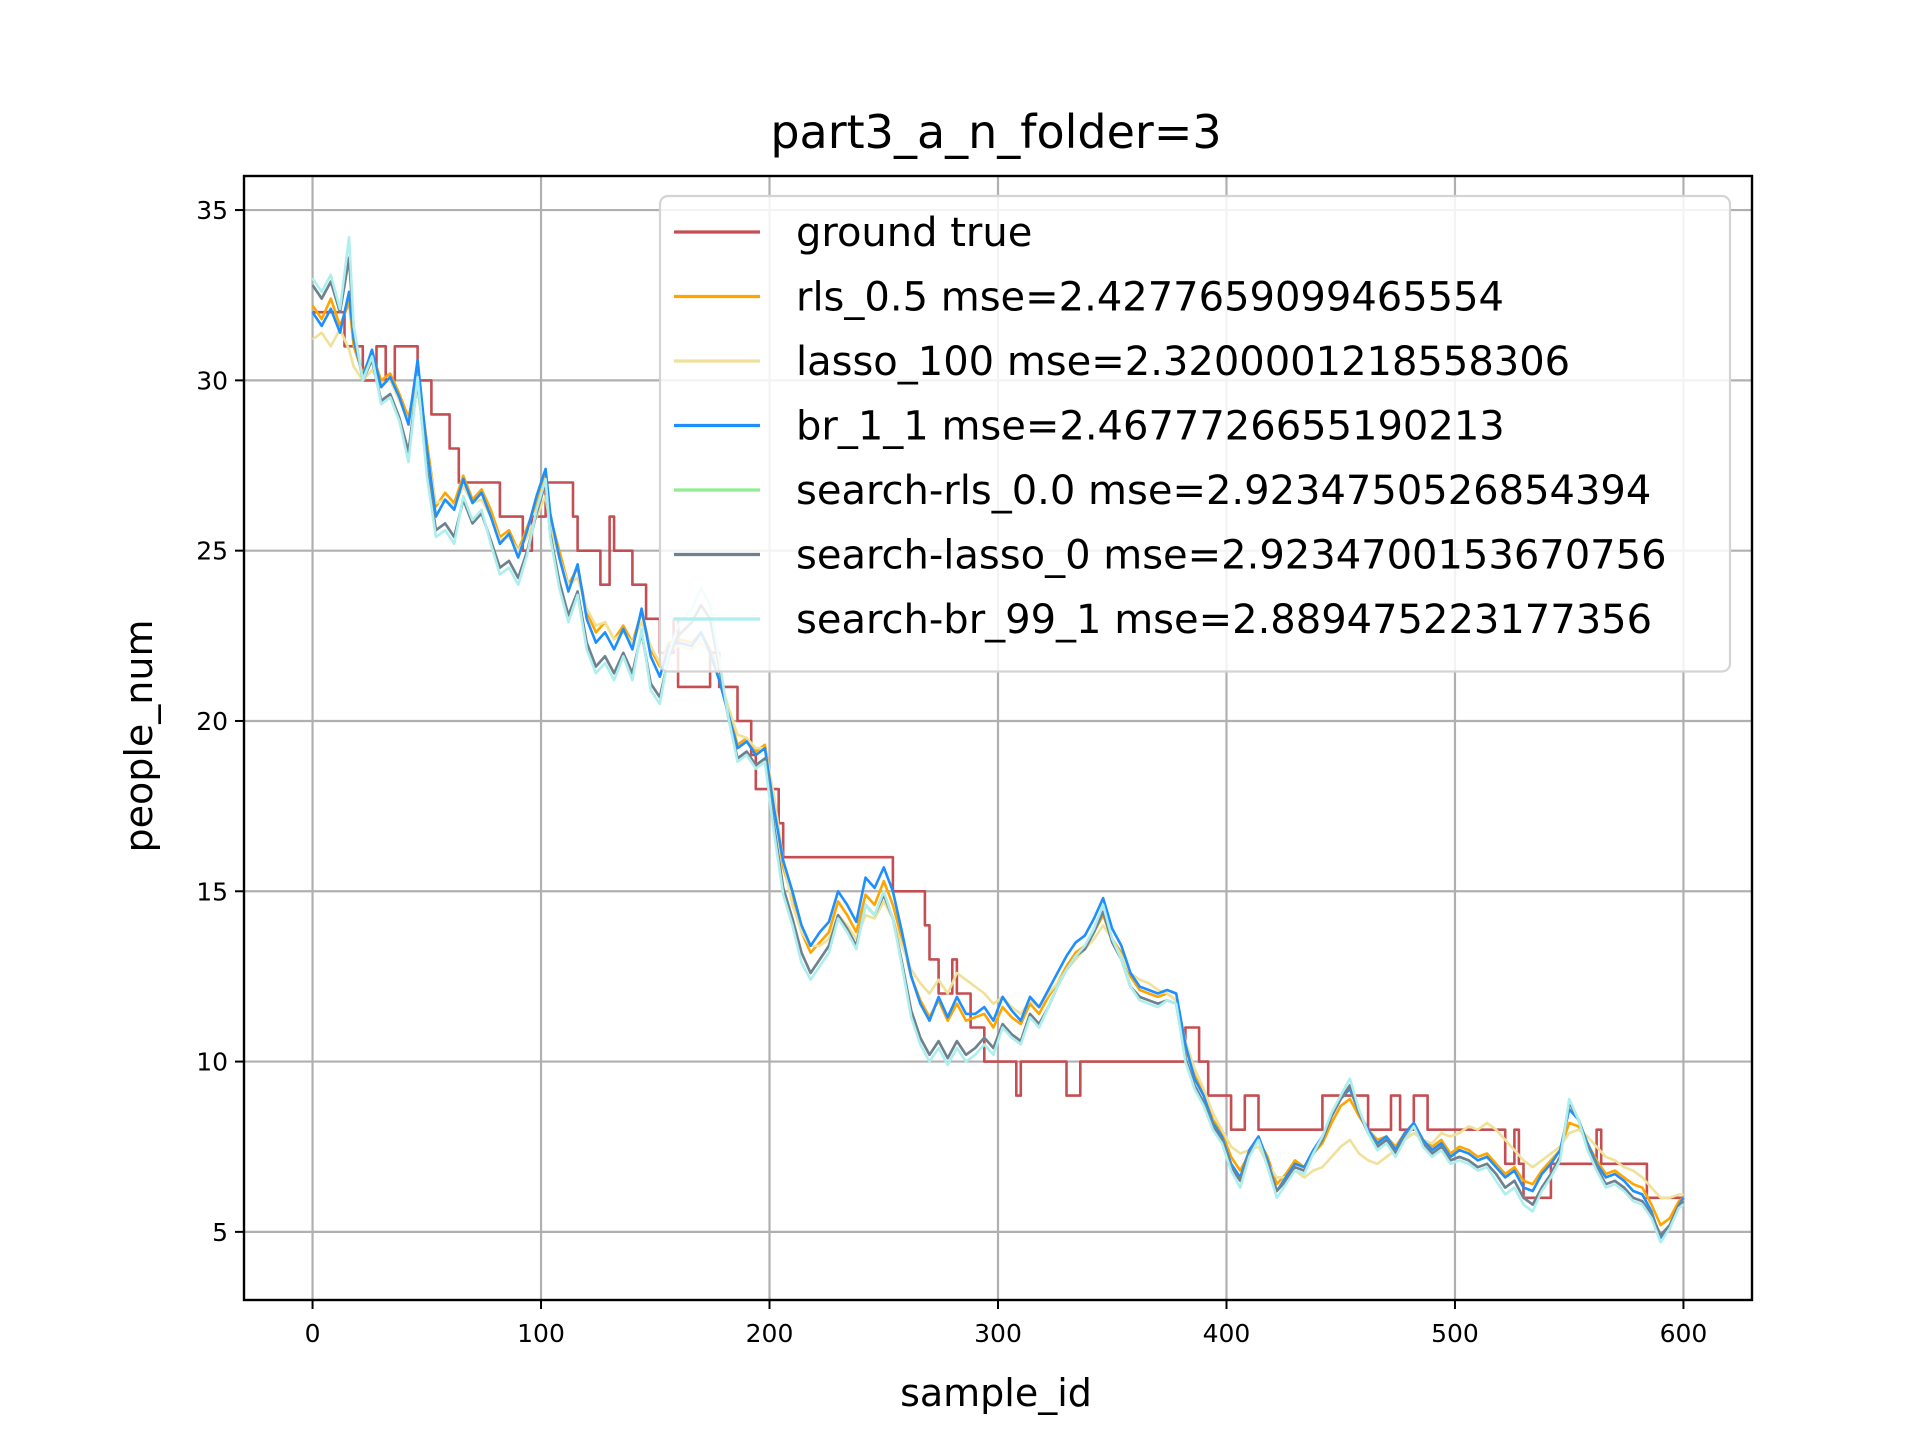  What do you see at coordinates (1227, 1333) in the screenshot?
I see `x-tick-label: 400` at bounding box center [1227, 1333].